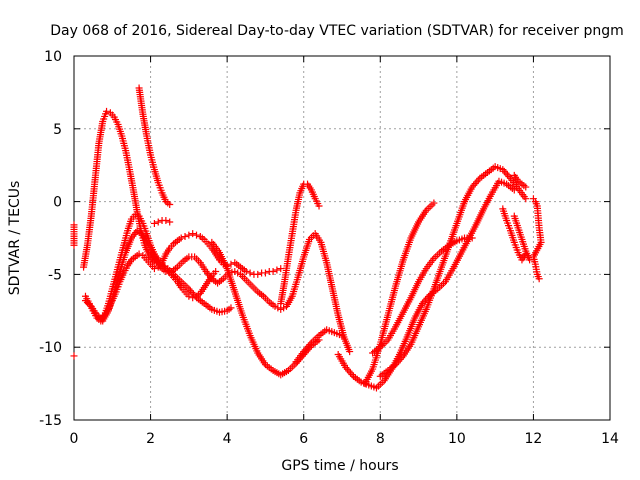 The width and height of the screenshot is (640, 480). I want to click on y-axis-label: SDTVAR / TECUs, so click(15, 238).